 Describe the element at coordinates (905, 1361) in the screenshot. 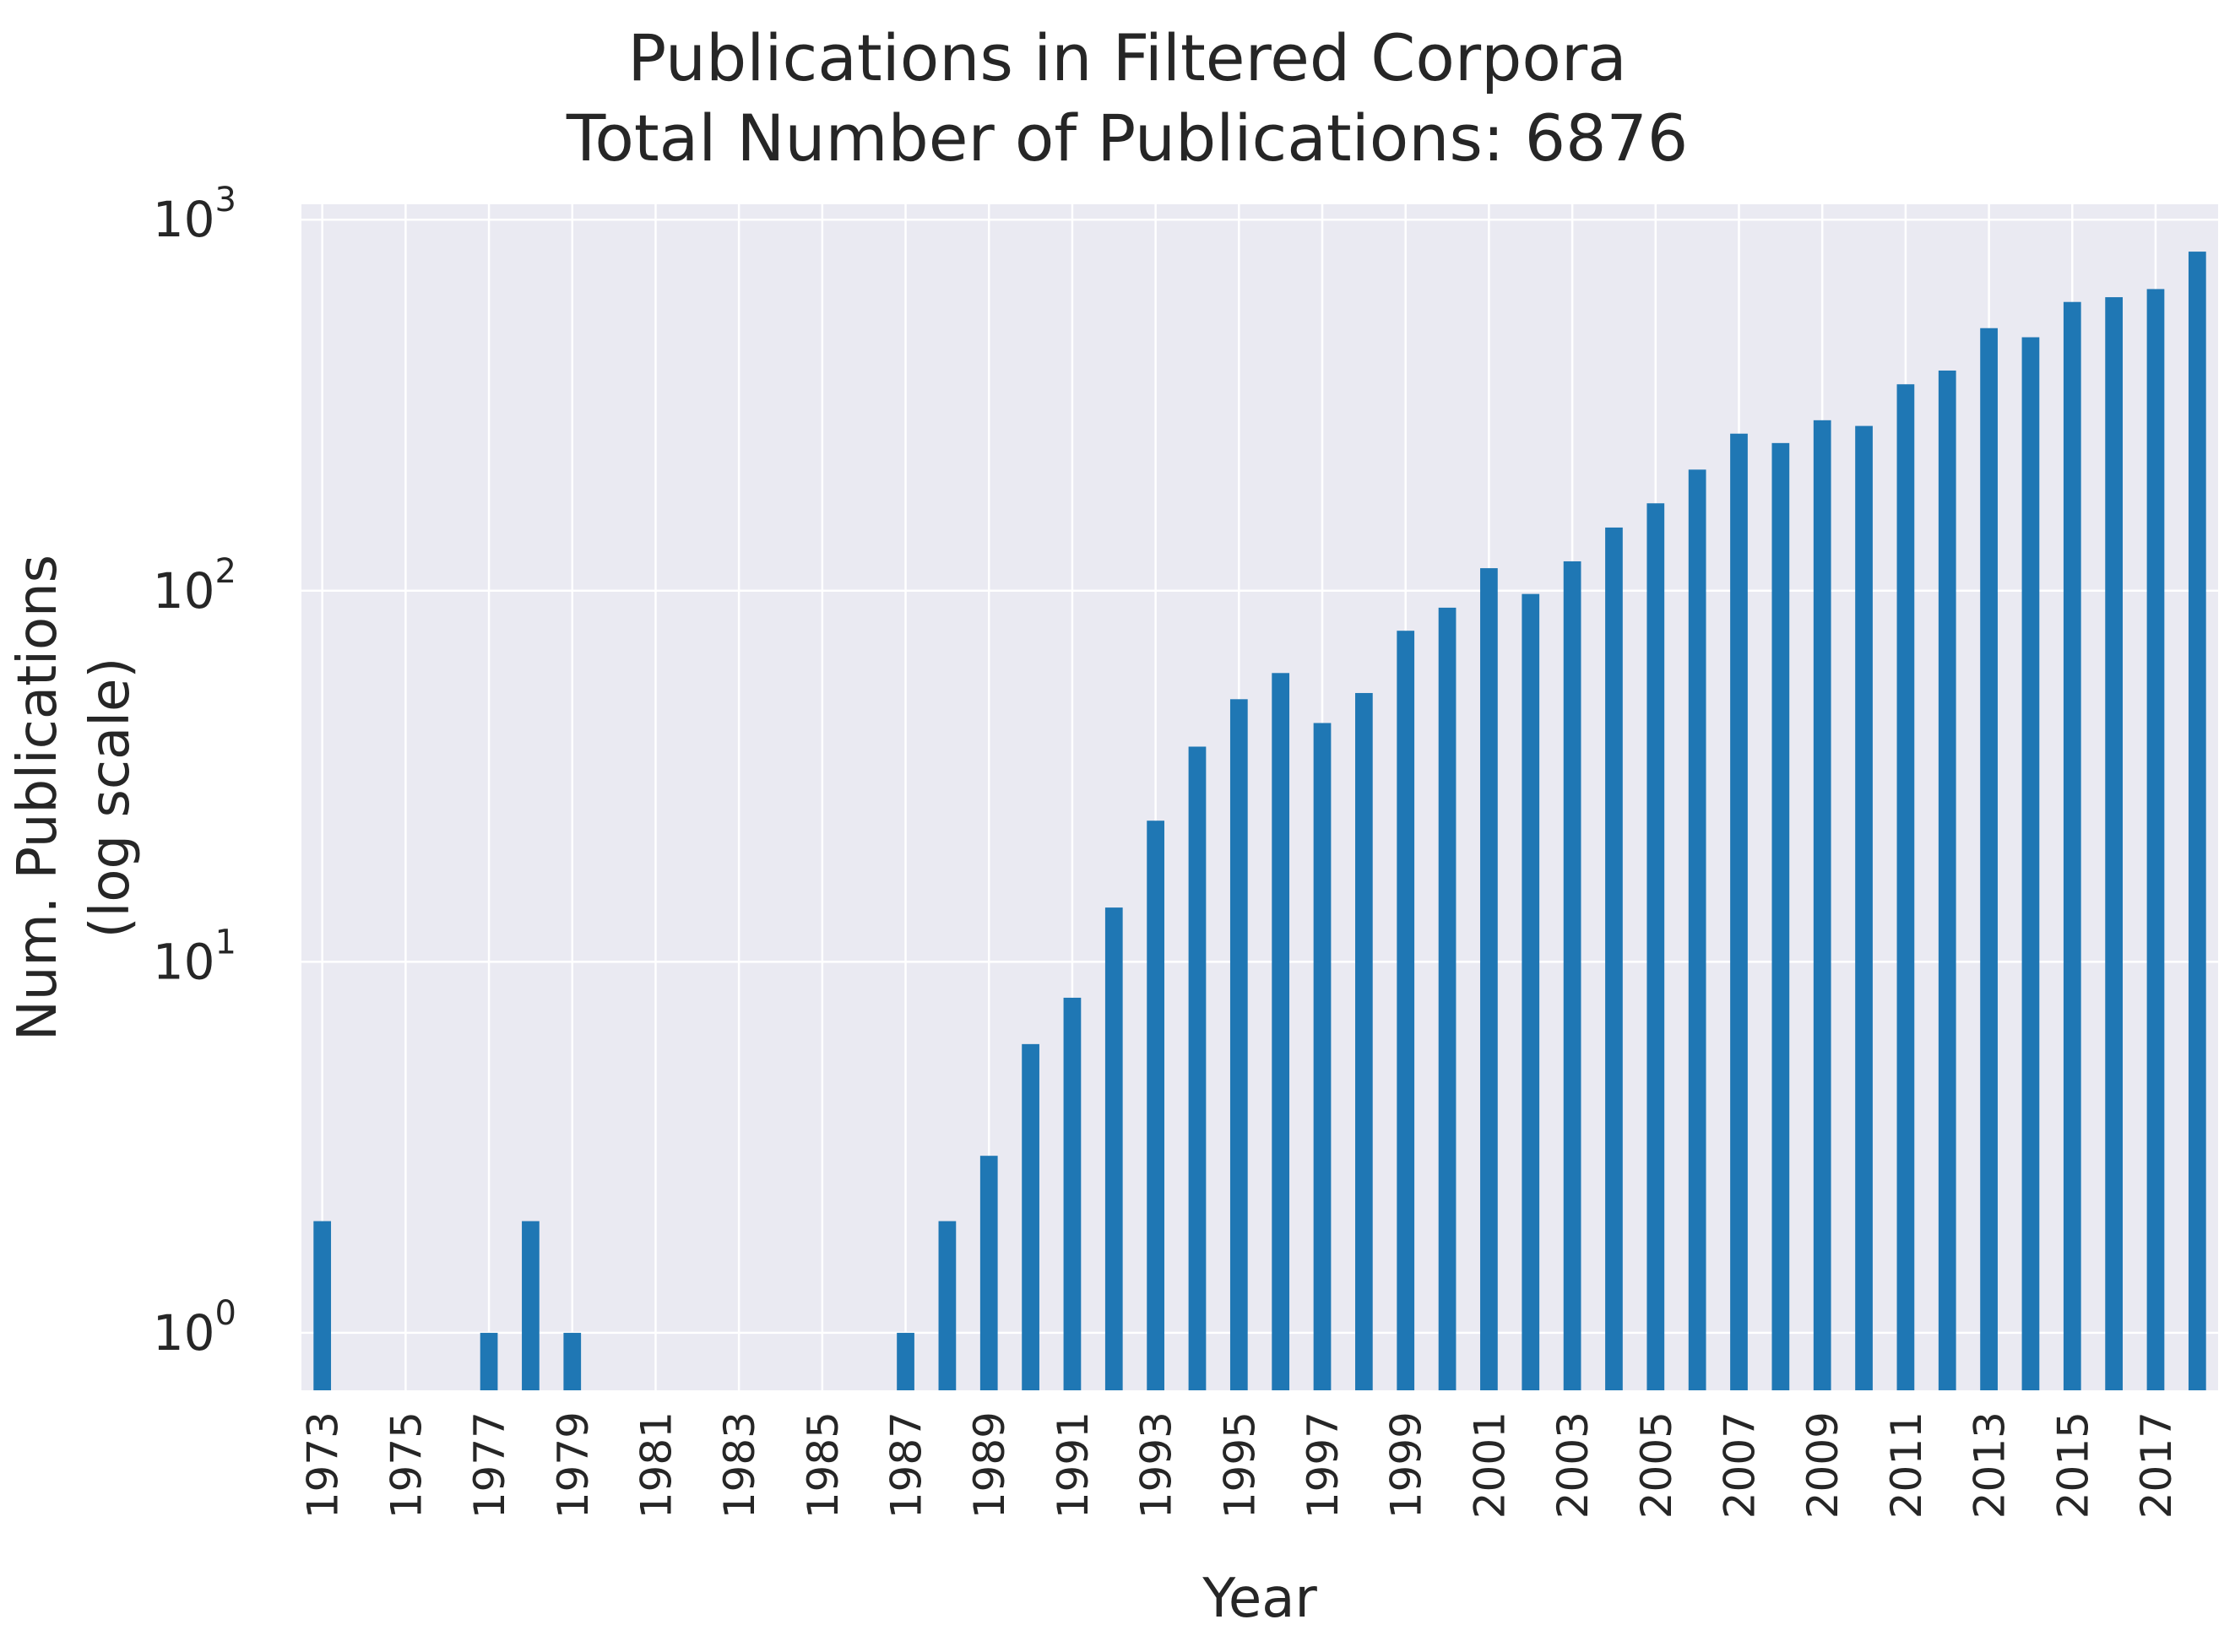

I see `bar-1987` at that location.